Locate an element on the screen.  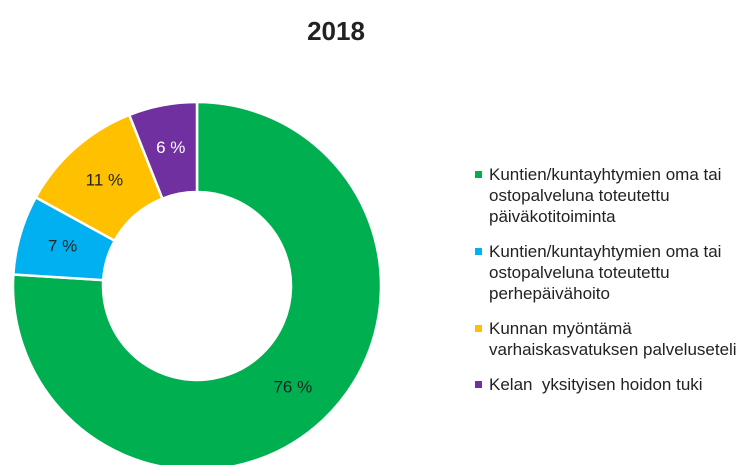
chart-title: 2018 is located at coordinates (336, 31).